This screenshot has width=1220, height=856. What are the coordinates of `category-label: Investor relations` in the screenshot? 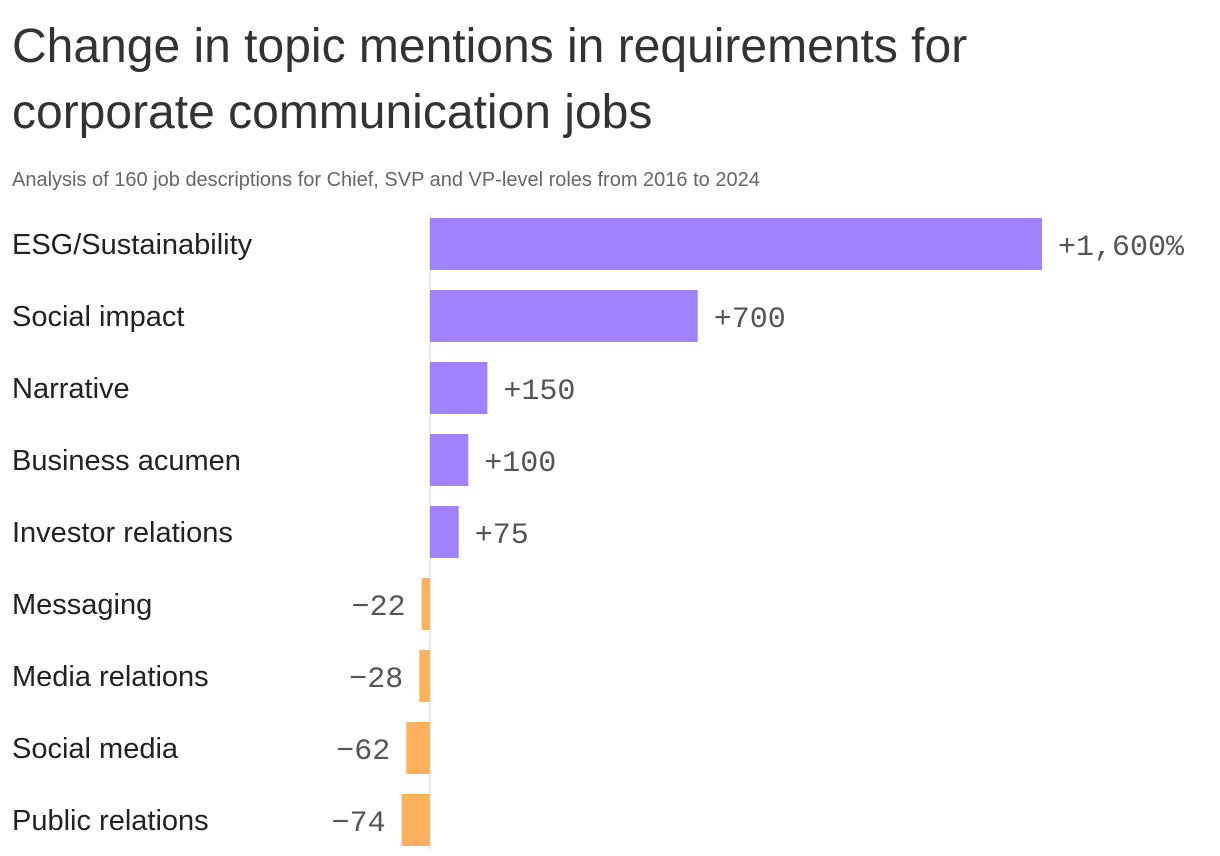 It's located at (122, 533).